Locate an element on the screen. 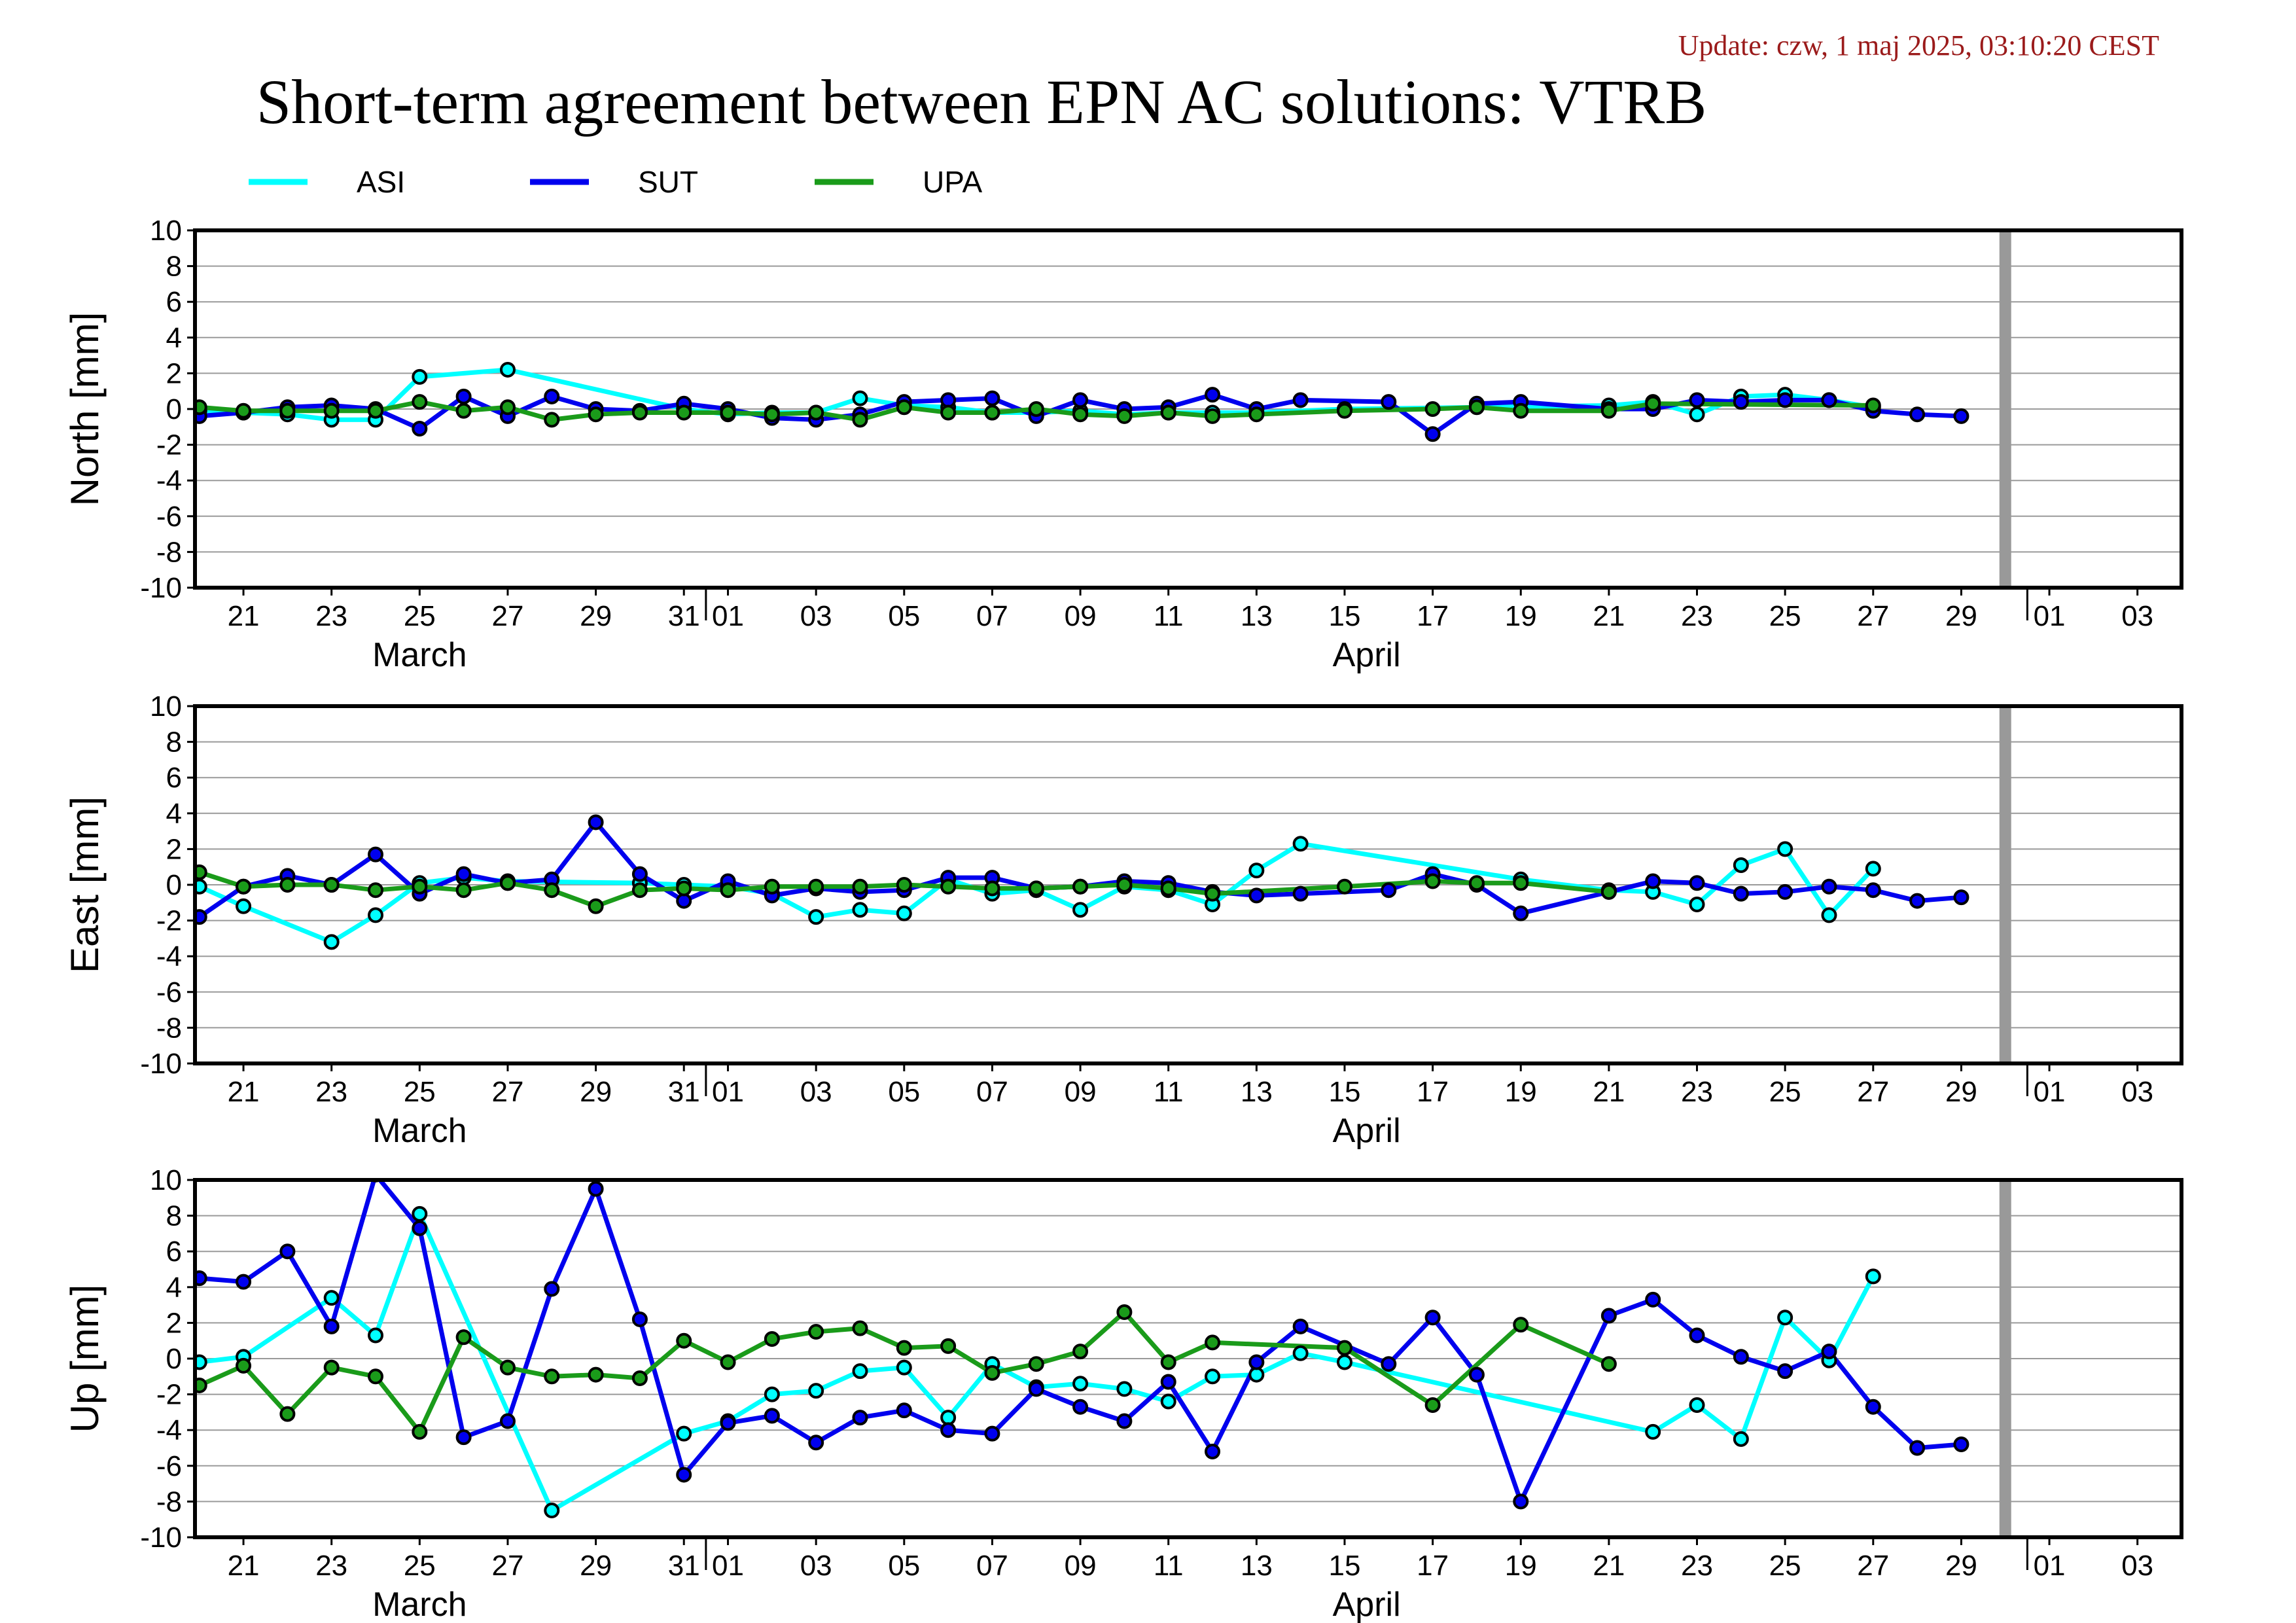 The image size is (2296, 1623). legend-label-upa: UPA is located at coordinates (953, 182).